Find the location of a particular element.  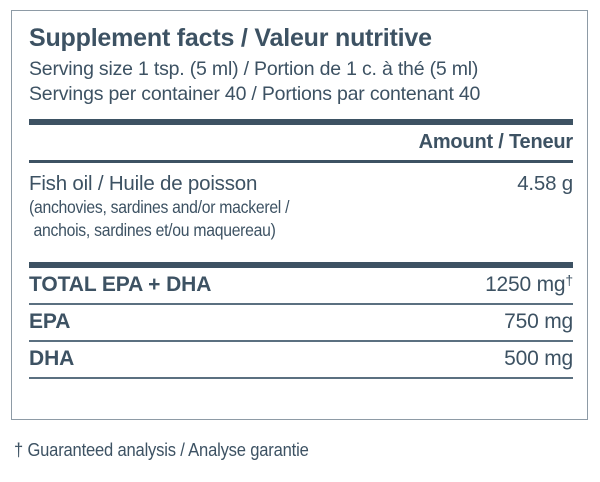

nutrient-name-total-epa-dha: TOTAL EPA + DHA is located at coordinates (120, 284).